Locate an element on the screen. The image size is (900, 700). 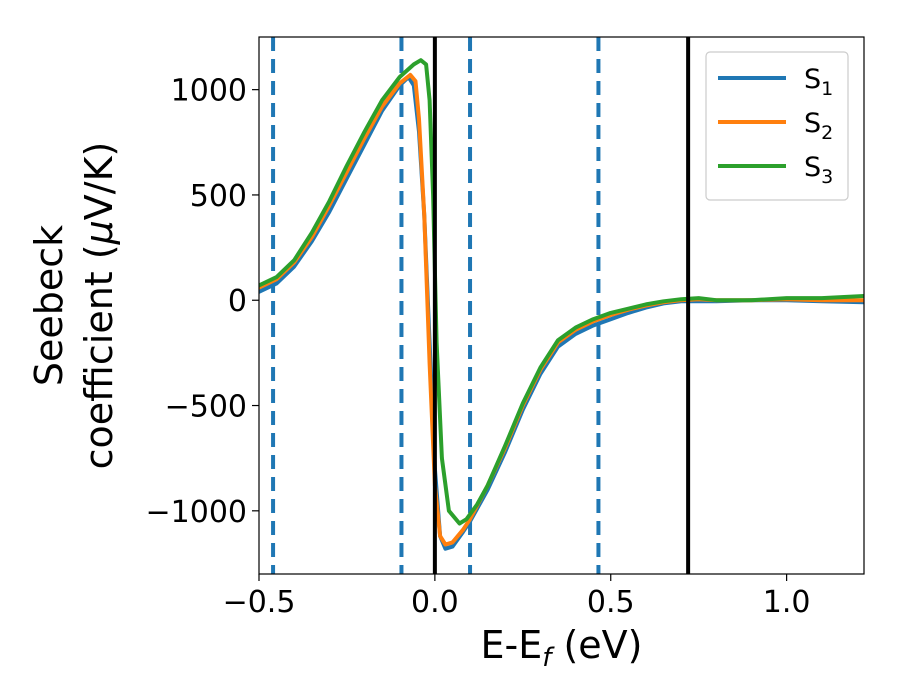
y-axis-label-line2: coefficient (μV/K) is located at coordinates (99, 306).